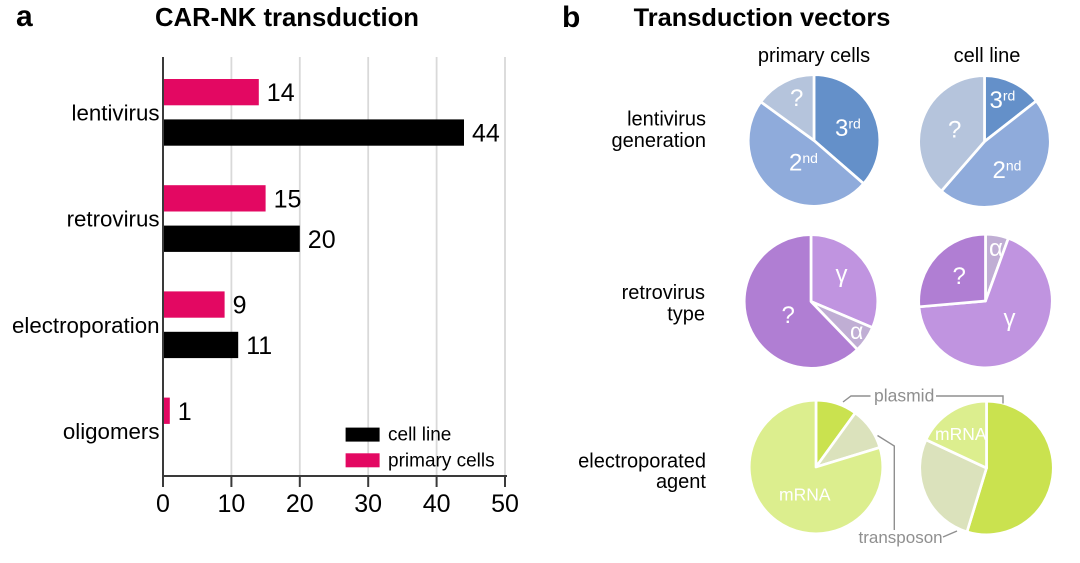  I want to click on svg-text: electroporated, so click(642, 462).